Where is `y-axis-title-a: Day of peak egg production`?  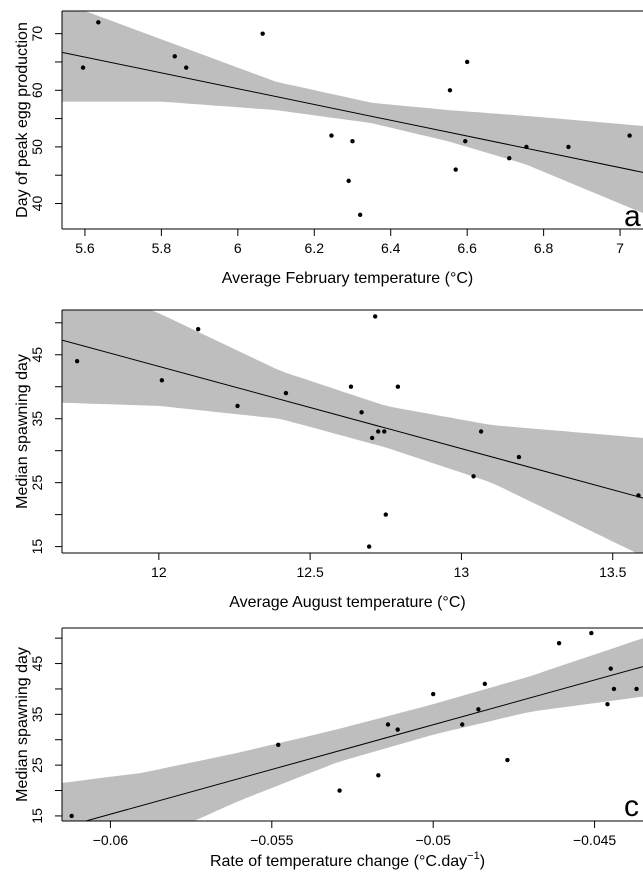 y-axis-title-a: Day of peak egg production is located at coordinates (22, 120).